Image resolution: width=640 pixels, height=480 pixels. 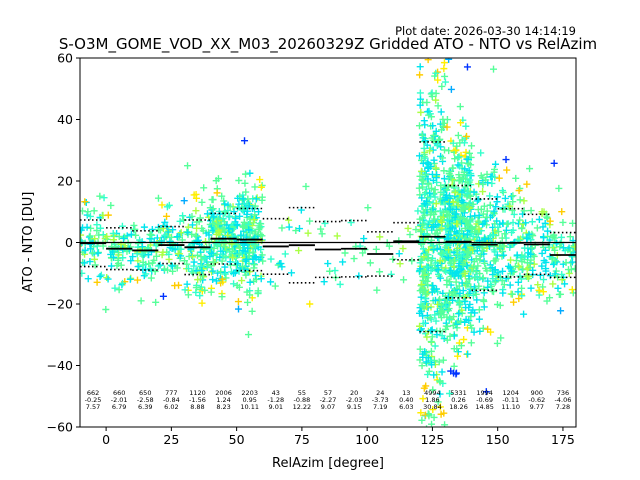 I want to click on bin-count-label: 2006, so click(x=223, y=393).